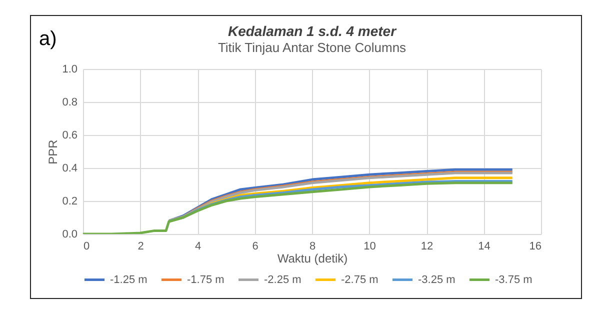  Describe the element at coordinates (87, 246) in the screenshot. I see `x-tick-label: 0` at that location.